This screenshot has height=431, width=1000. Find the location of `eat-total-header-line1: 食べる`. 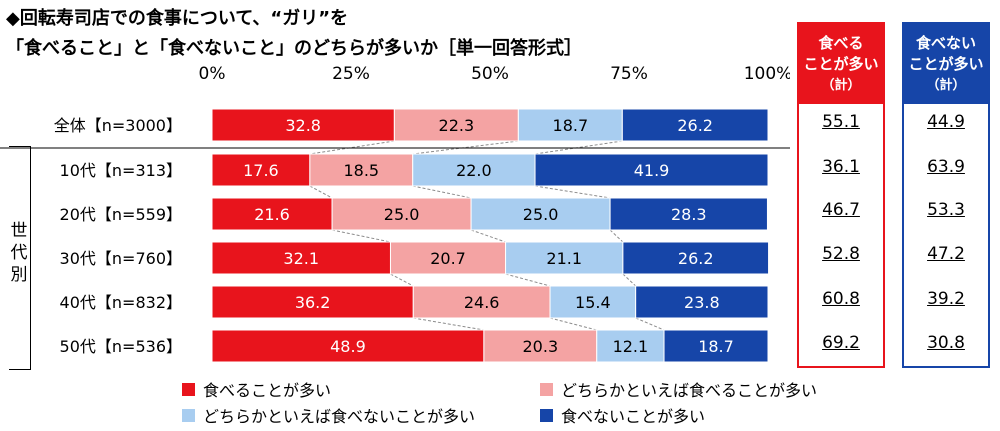

eat-total-header-line1: 食べる is located at coordinates (841, 42).